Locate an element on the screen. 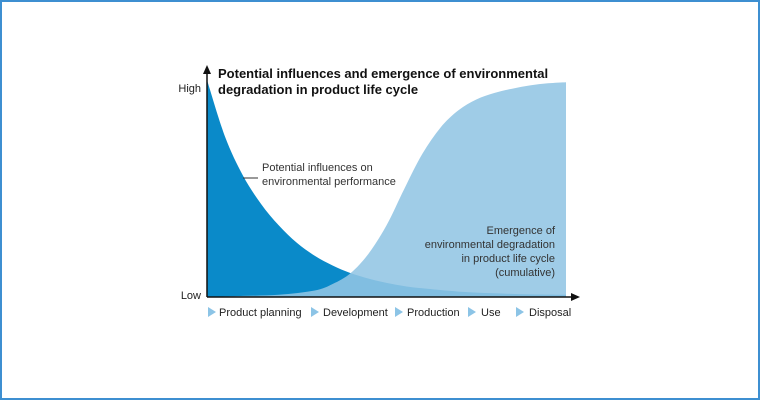  stage-label: Development is located at coordinates (355, 313).